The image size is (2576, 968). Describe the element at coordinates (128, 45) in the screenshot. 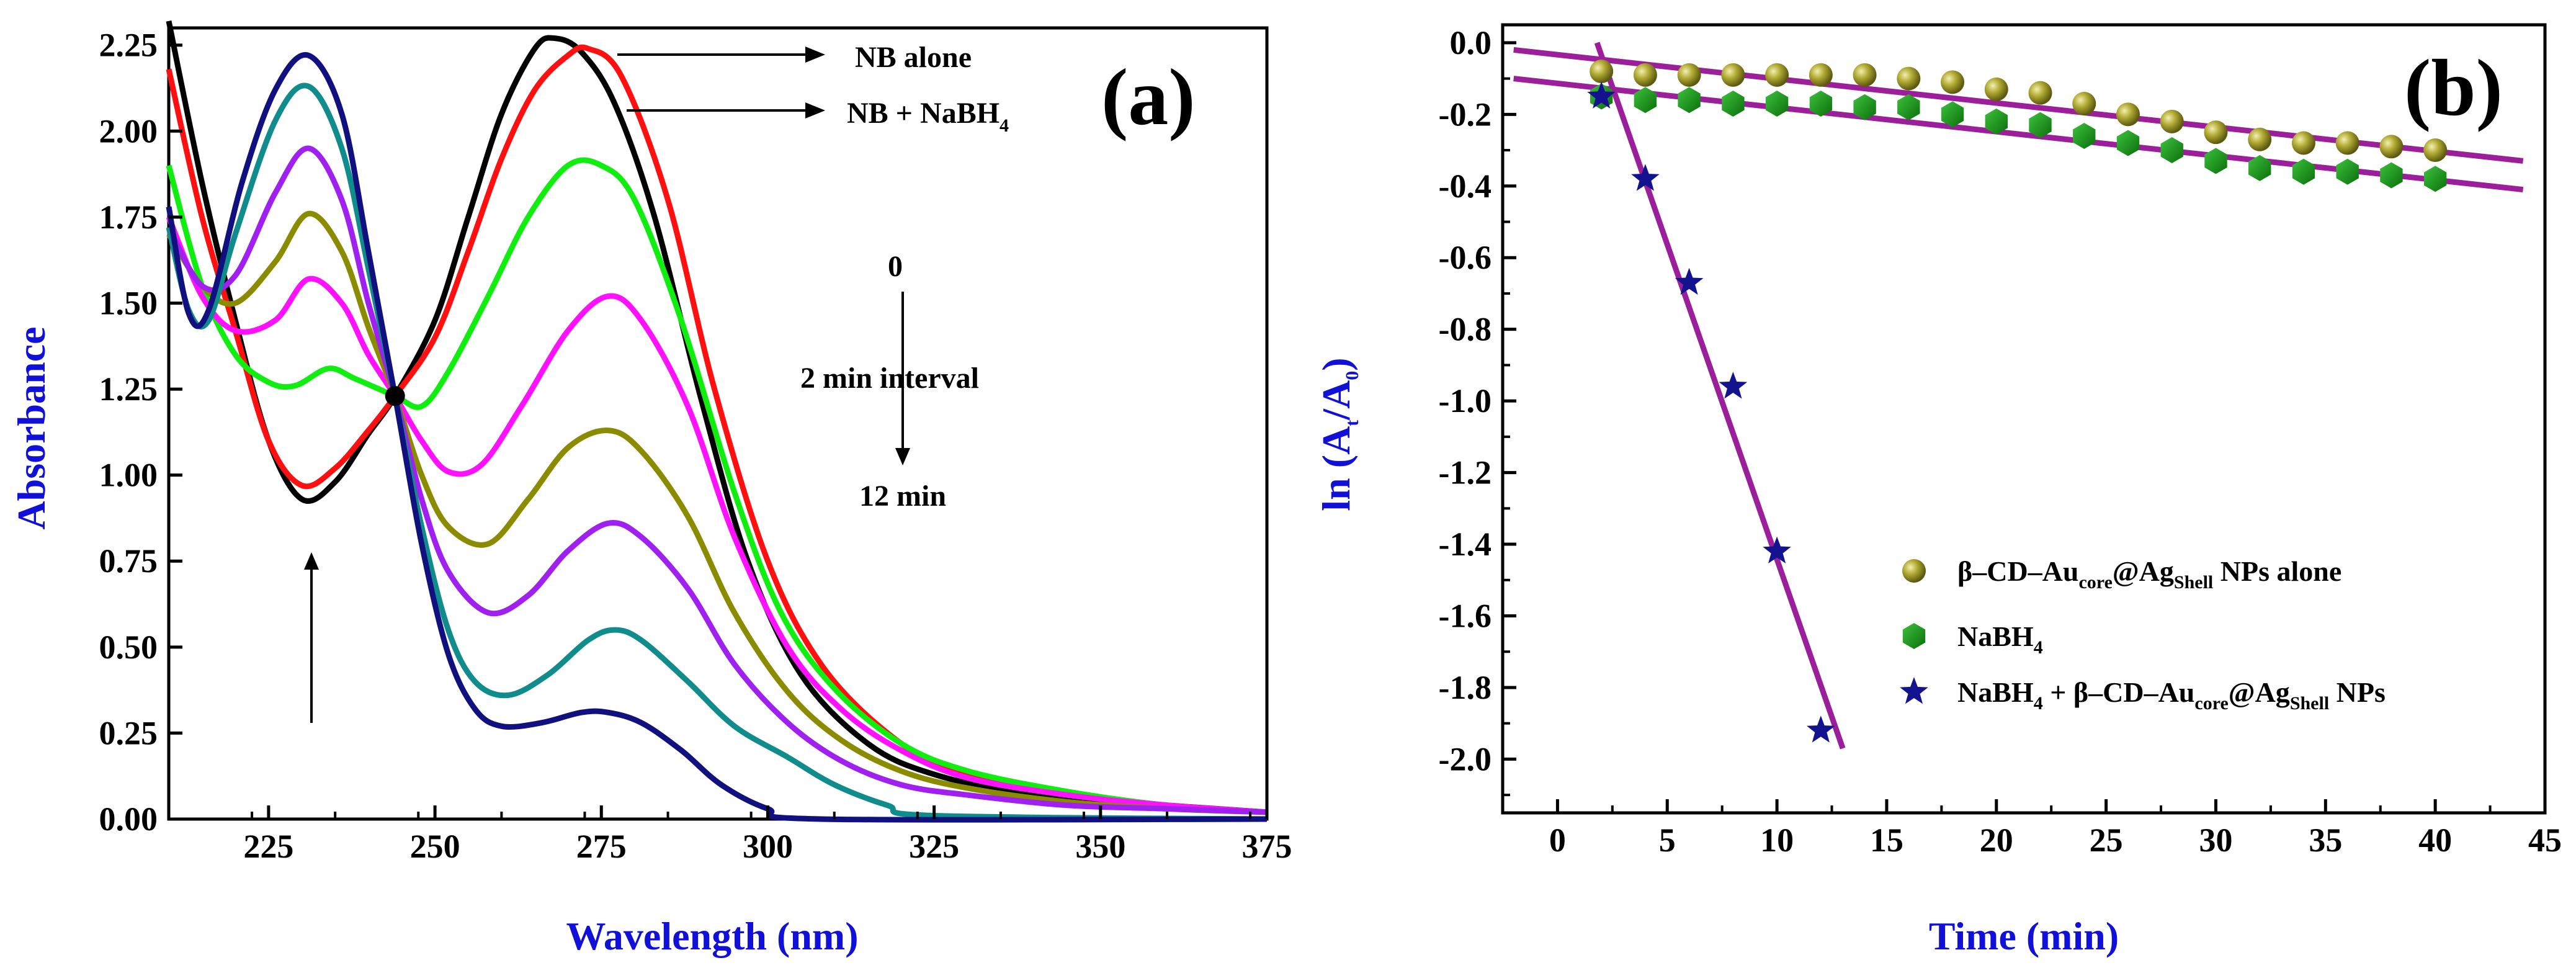

I see `y-tick-label: 2.25` at that location.